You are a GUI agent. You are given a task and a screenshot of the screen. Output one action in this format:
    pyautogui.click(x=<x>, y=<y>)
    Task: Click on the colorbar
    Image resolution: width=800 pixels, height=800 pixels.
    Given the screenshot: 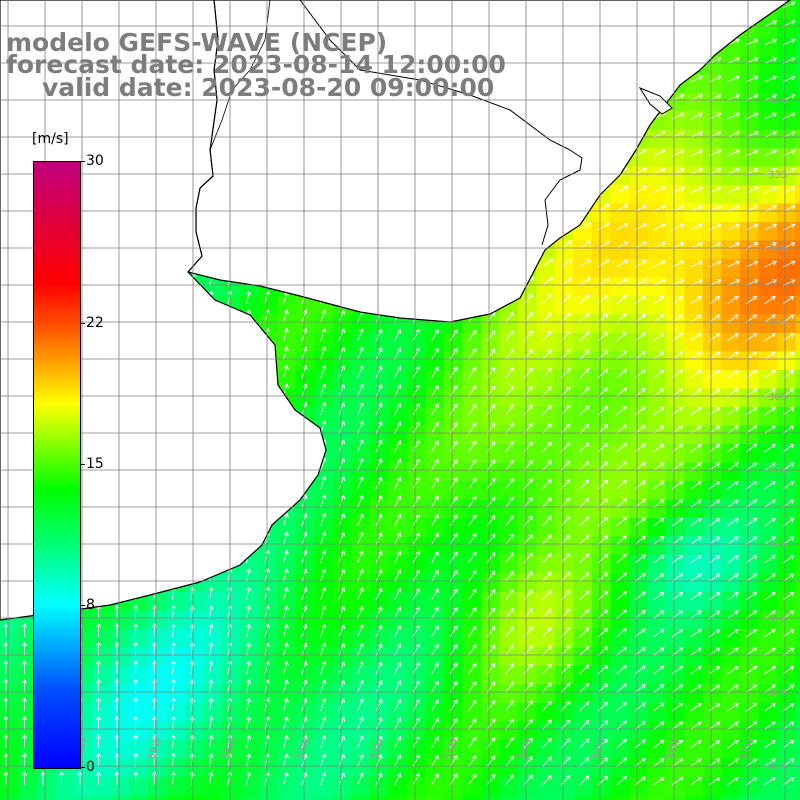 What is the action you would take?
    pyautogui.click(x=57, y=465)
    